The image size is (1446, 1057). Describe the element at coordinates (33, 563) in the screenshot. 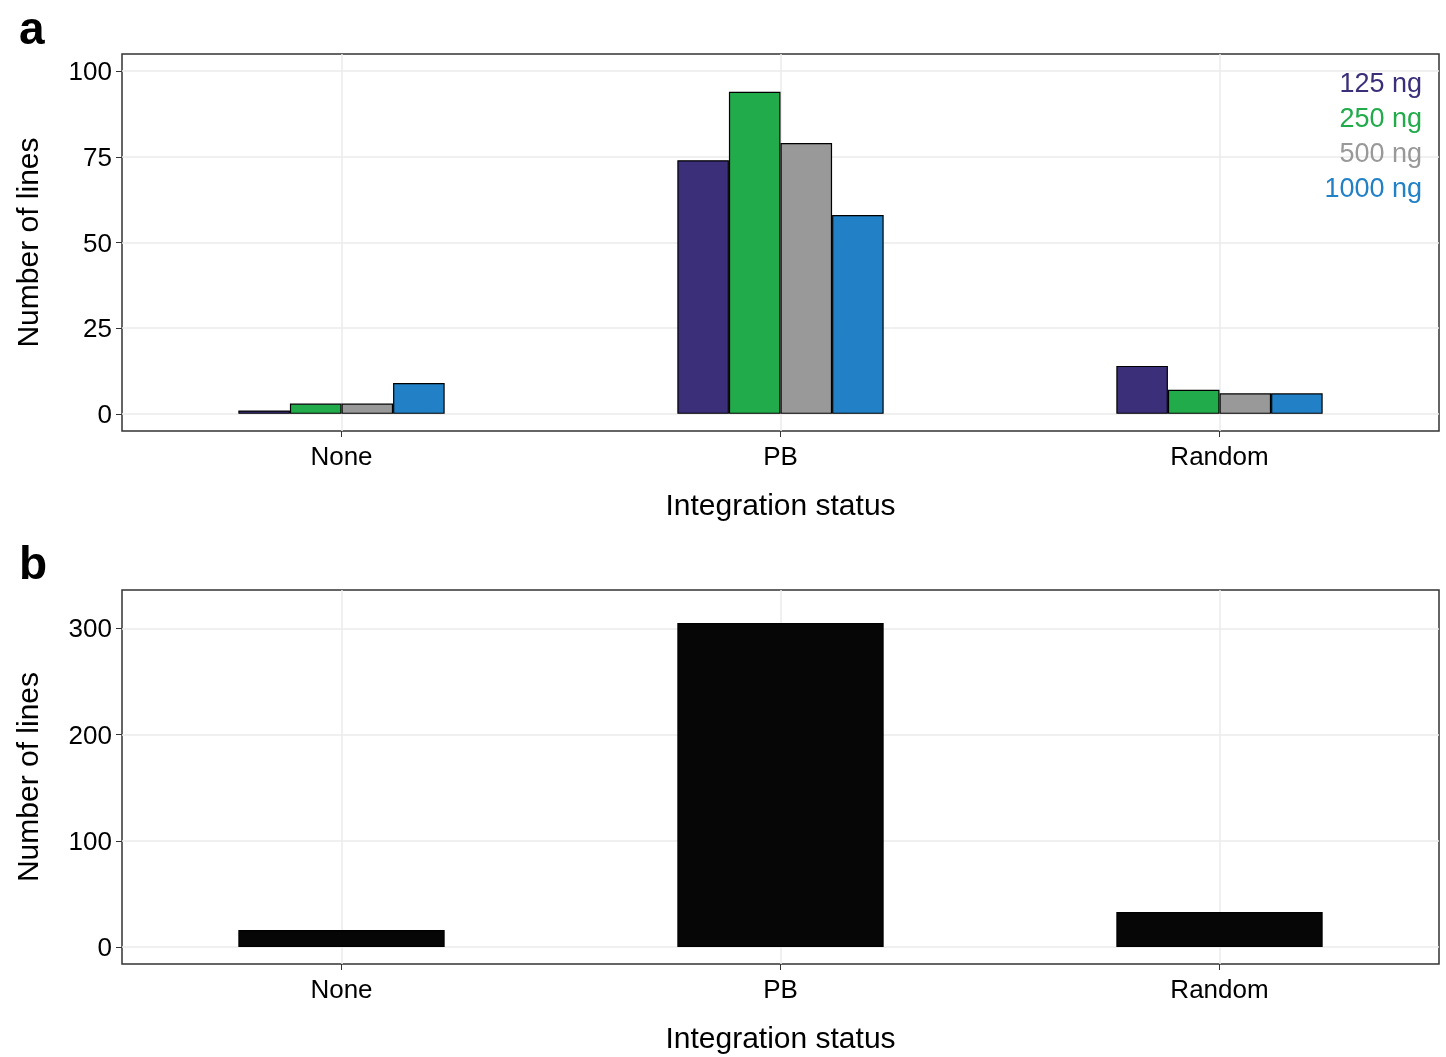

I see `chart-title: b` at that location.